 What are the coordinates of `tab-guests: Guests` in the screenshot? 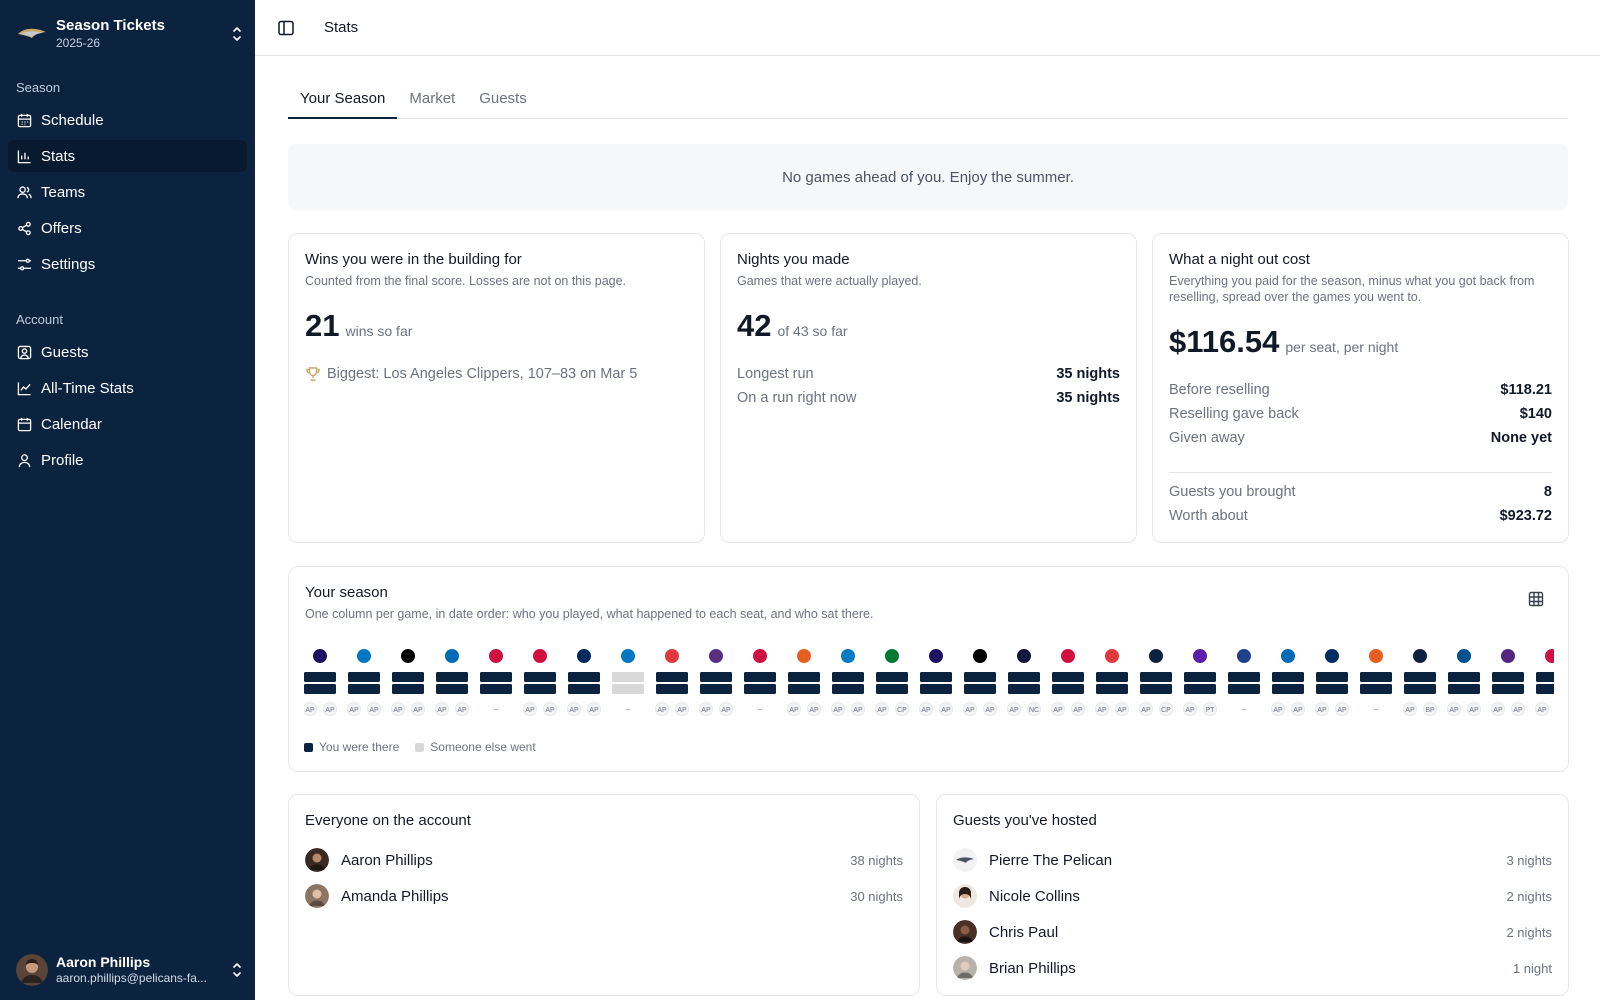 It's located at (503, 98).